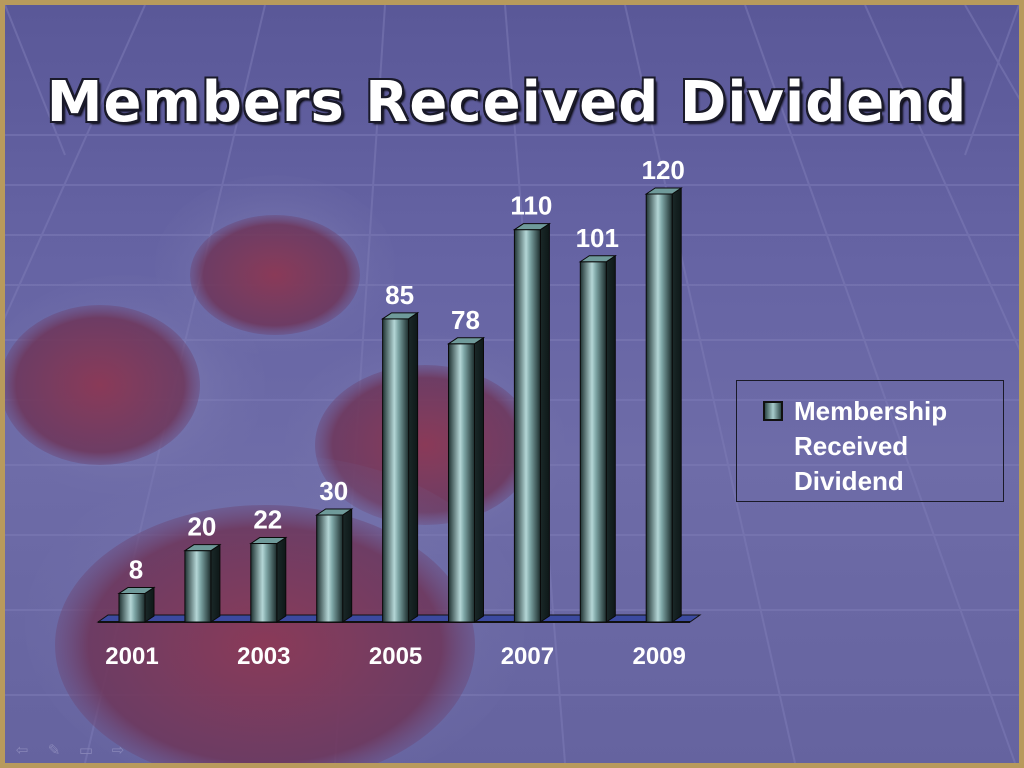  I want to click on data-label-2008: 101, so click(597, 238).